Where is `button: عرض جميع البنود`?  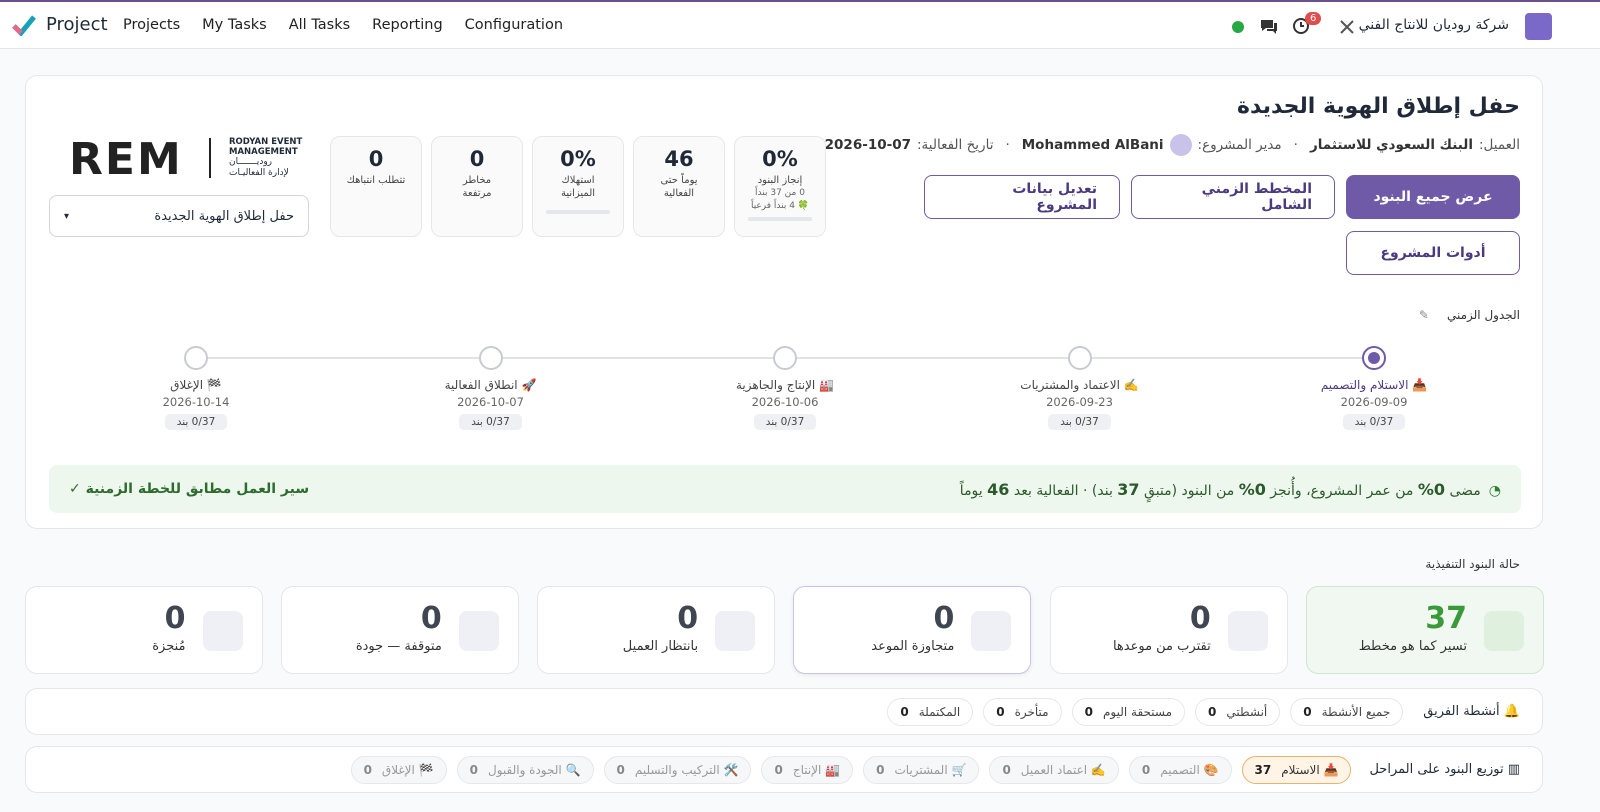 button: عرض جميع البنود is located at coordinates (1433, 197).